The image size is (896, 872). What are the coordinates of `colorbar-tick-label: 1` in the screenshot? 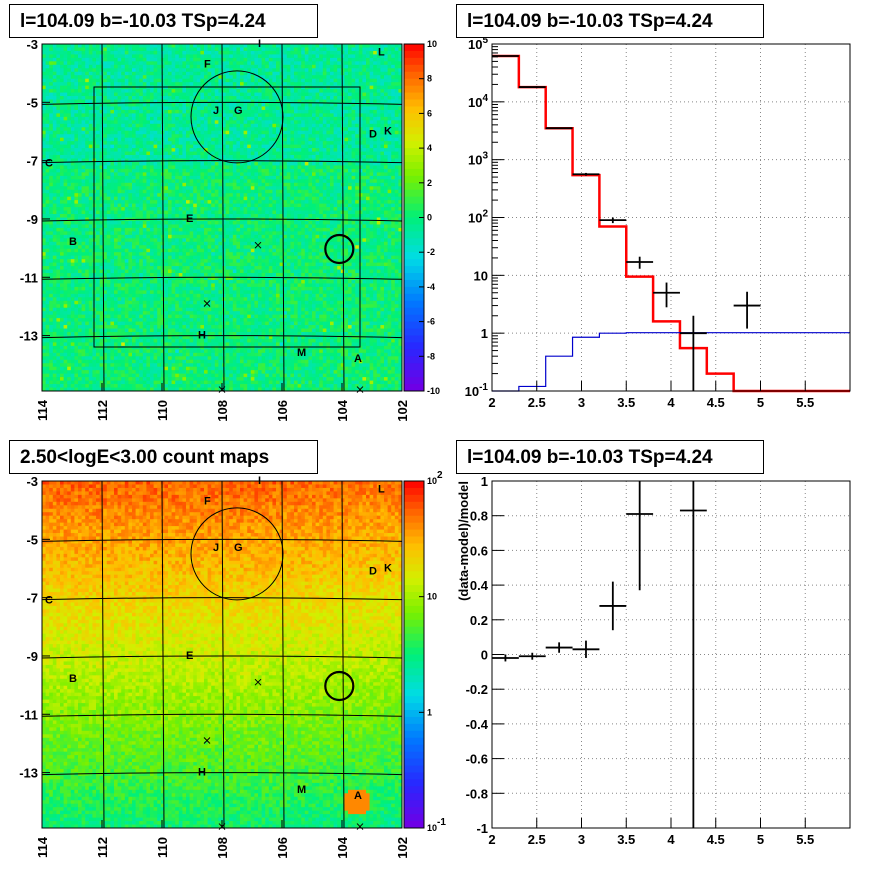 It's located at (429, 712).